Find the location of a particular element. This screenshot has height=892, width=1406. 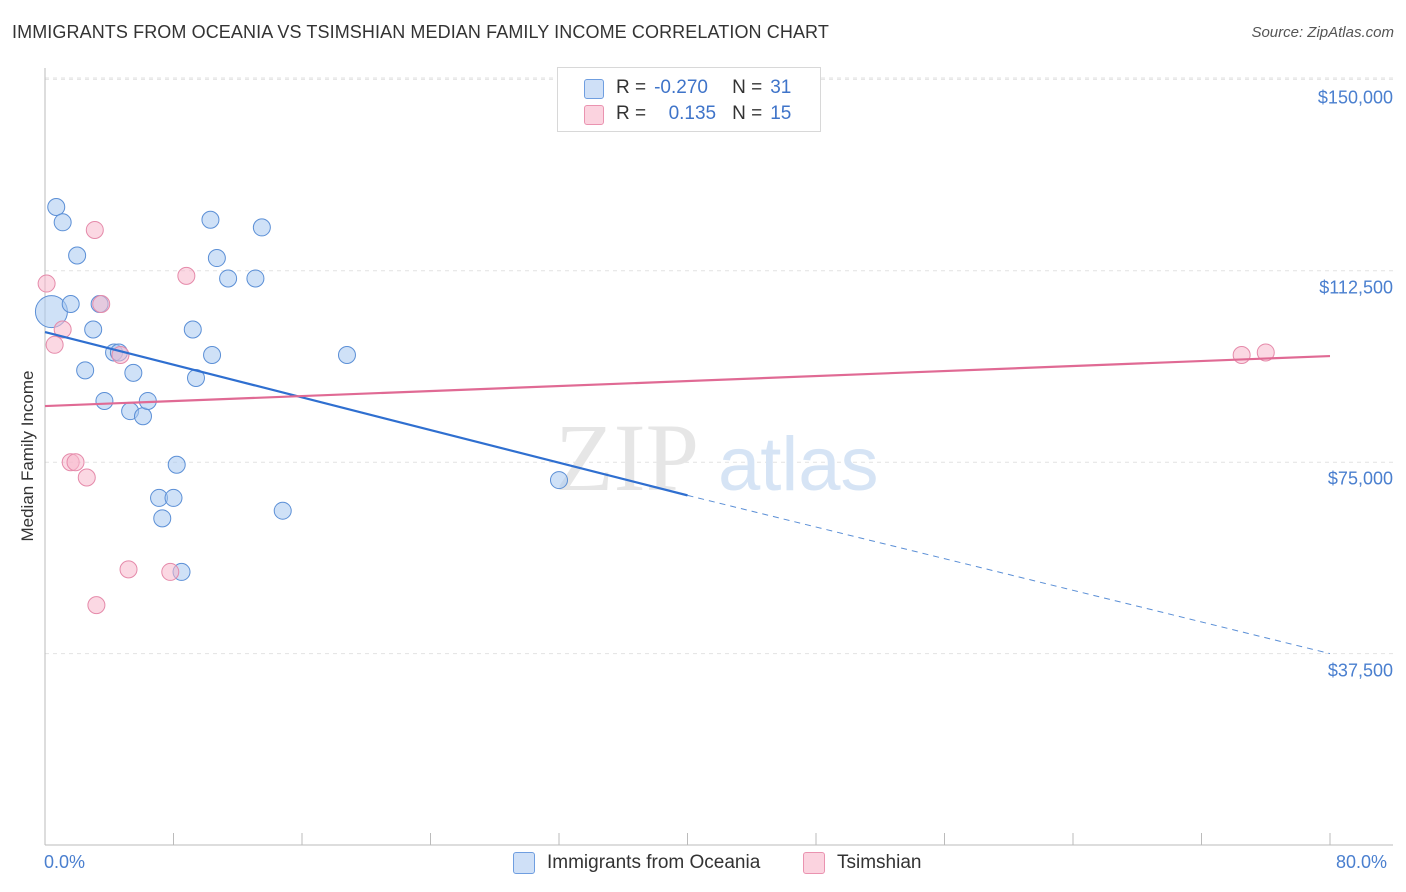

legend-row-tsimshian: R = 0.135 N = 15 is located at coordinates (687, 114).